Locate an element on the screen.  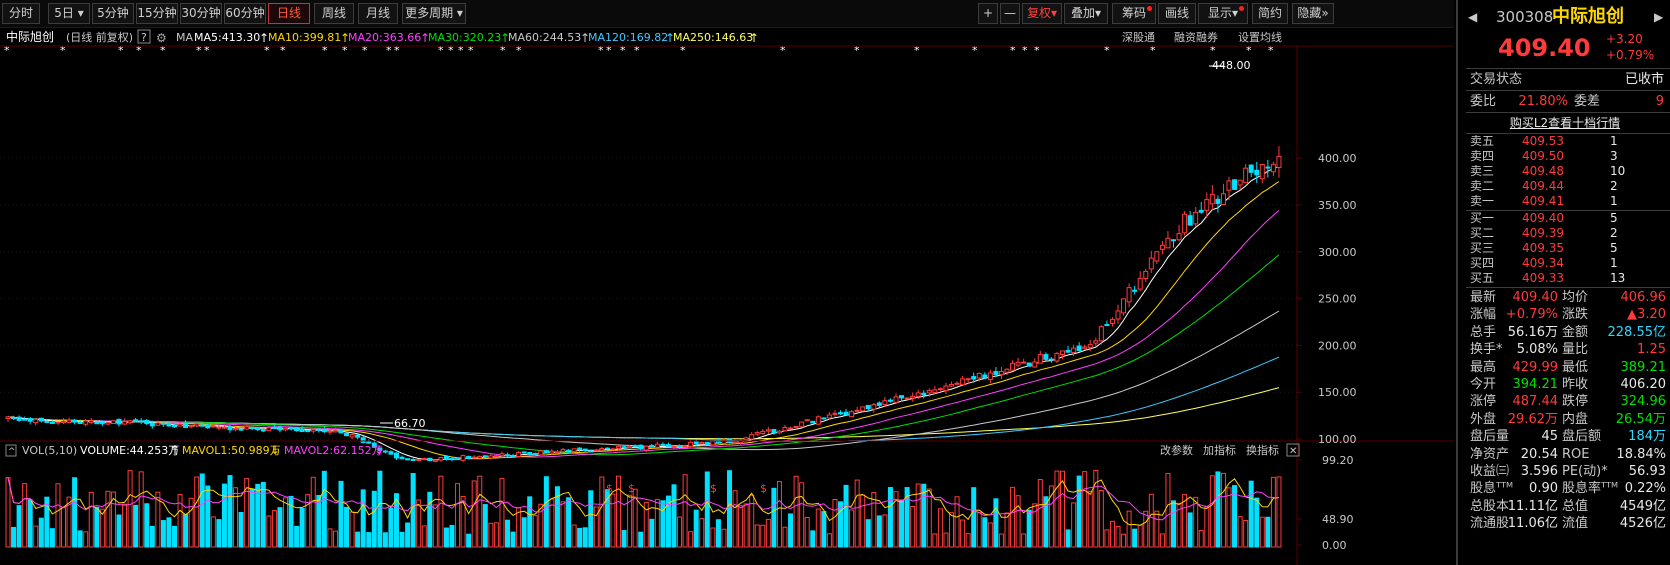
prev-stock-icon: ◀ is located at coordinates (1473, 17).